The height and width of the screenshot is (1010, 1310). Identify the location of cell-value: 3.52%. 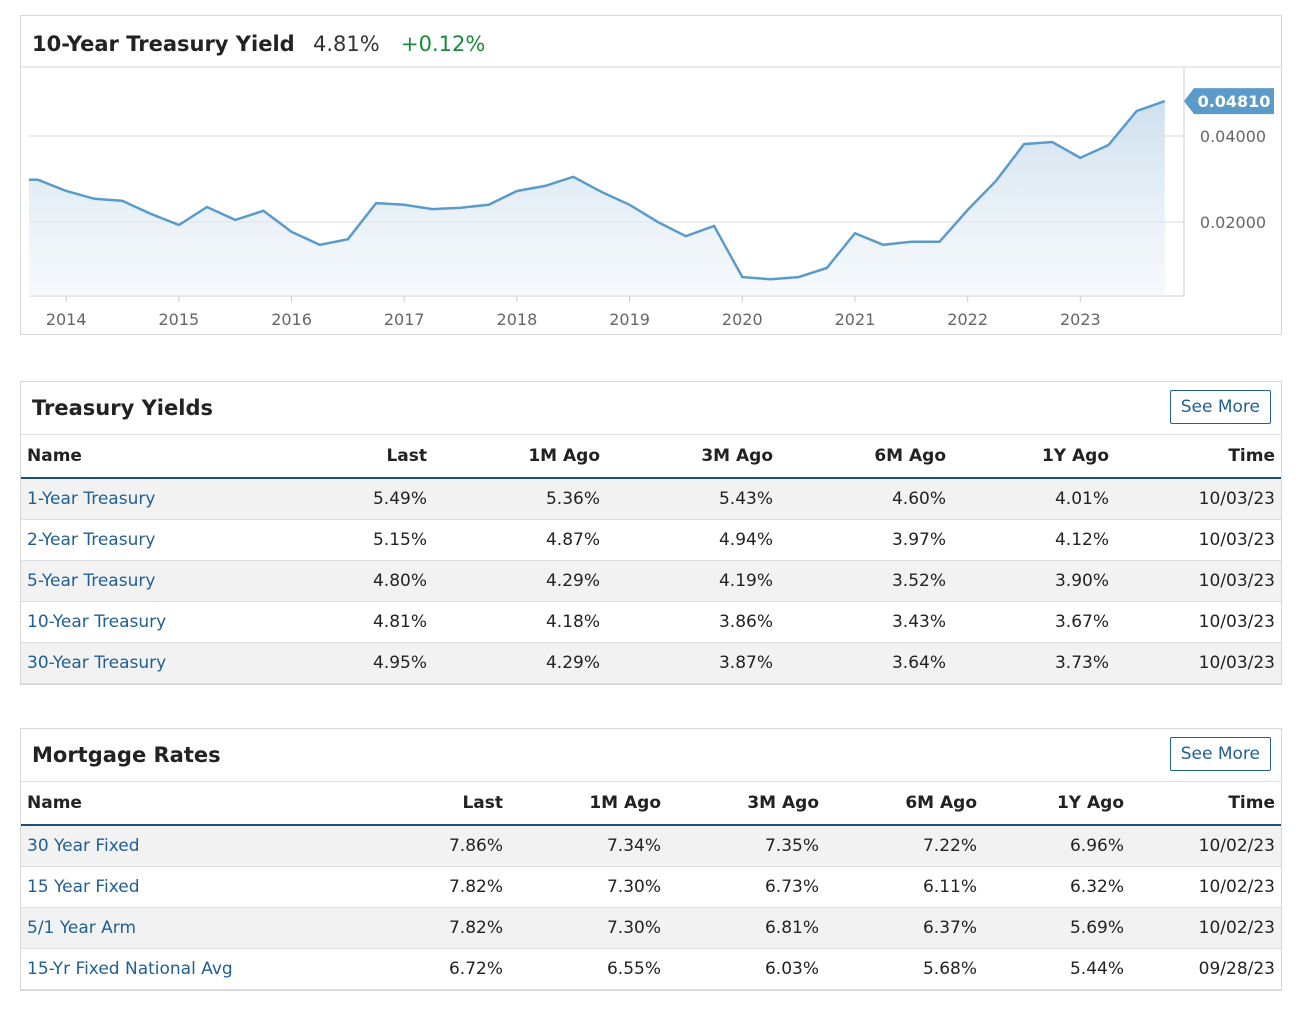
(918, 581).